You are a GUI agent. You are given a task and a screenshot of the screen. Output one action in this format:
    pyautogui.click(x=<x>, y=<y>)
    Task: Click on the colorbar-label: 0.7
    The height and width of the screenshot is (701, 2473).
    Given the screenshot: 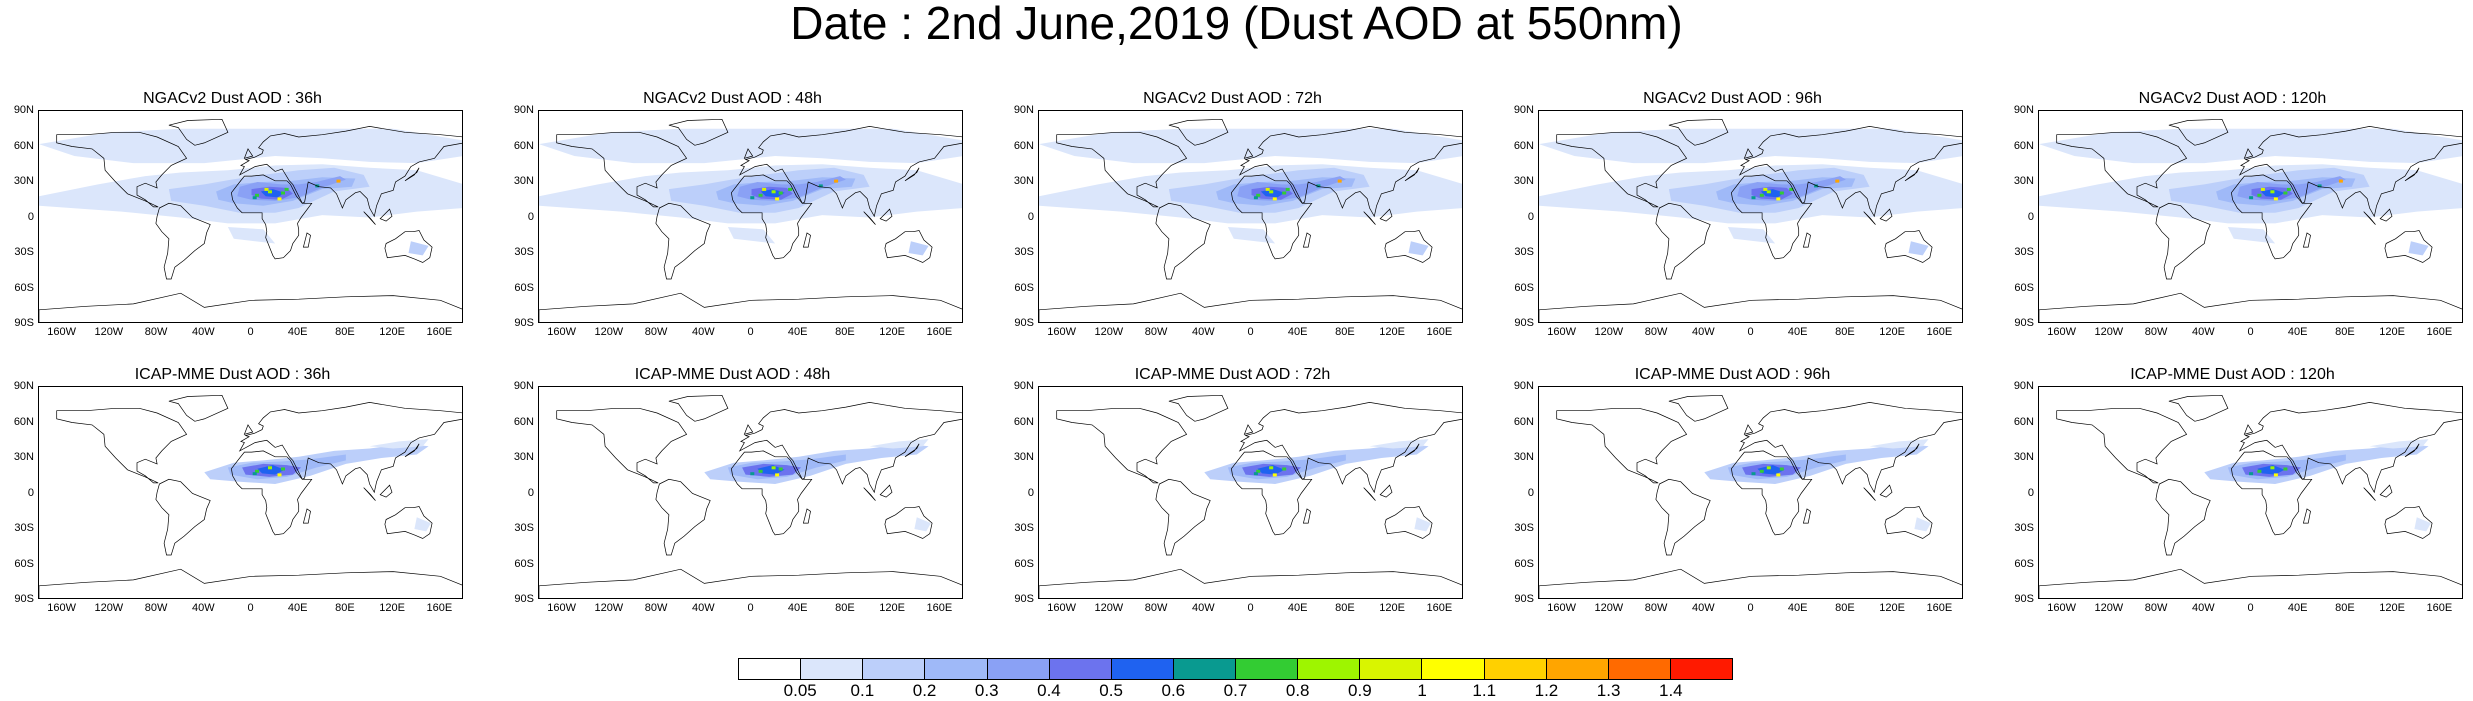 What is the action you would take?
    pyautogui.click(x=1235, y=690)
    